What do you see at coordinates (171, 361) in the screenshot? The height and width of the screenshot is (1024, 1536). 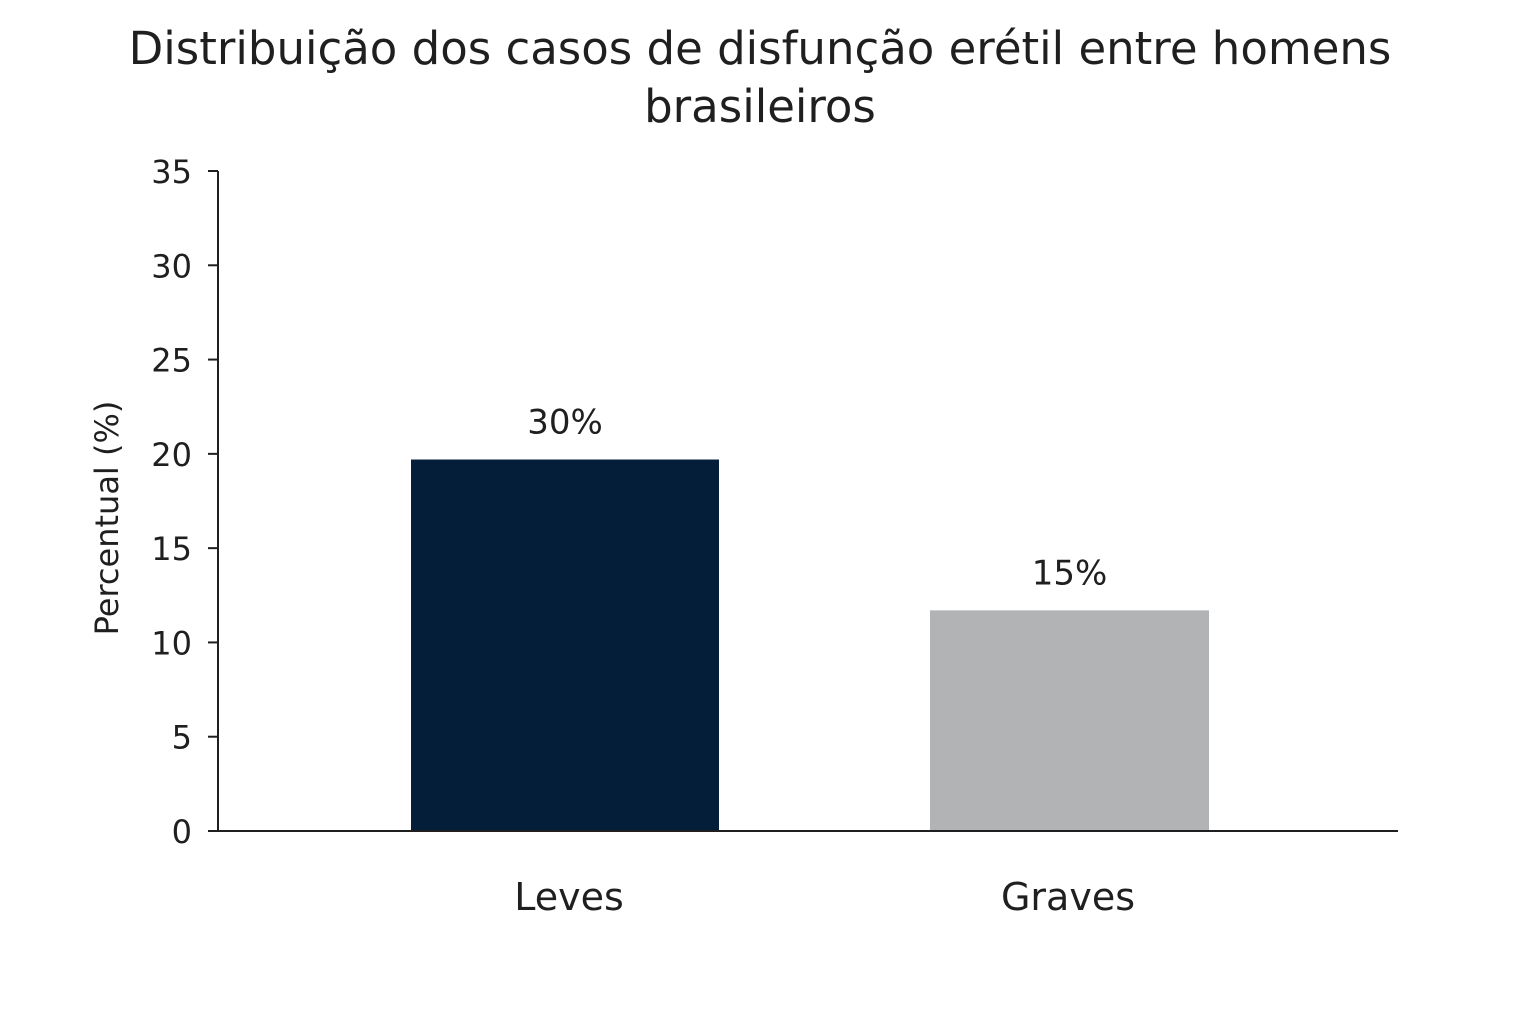 I see `y-tick-label: 25` at bounding box center [171, 361].